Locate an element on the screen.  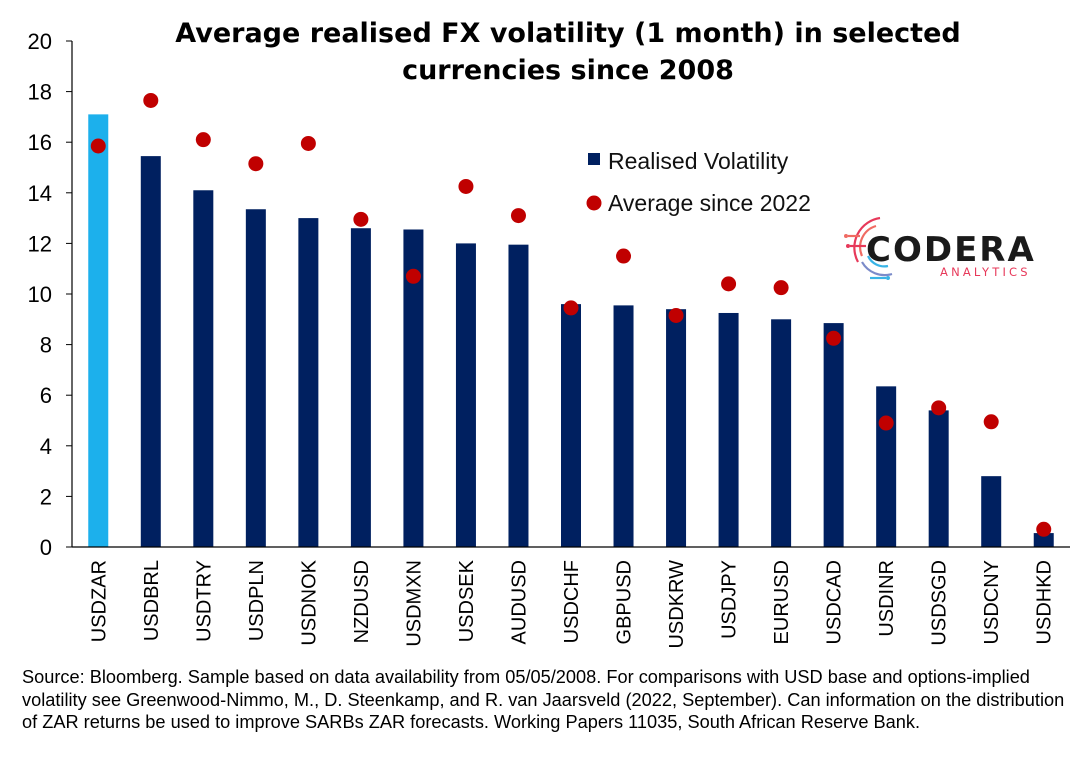
dot-usdzar is located at coordinates (98, 146).